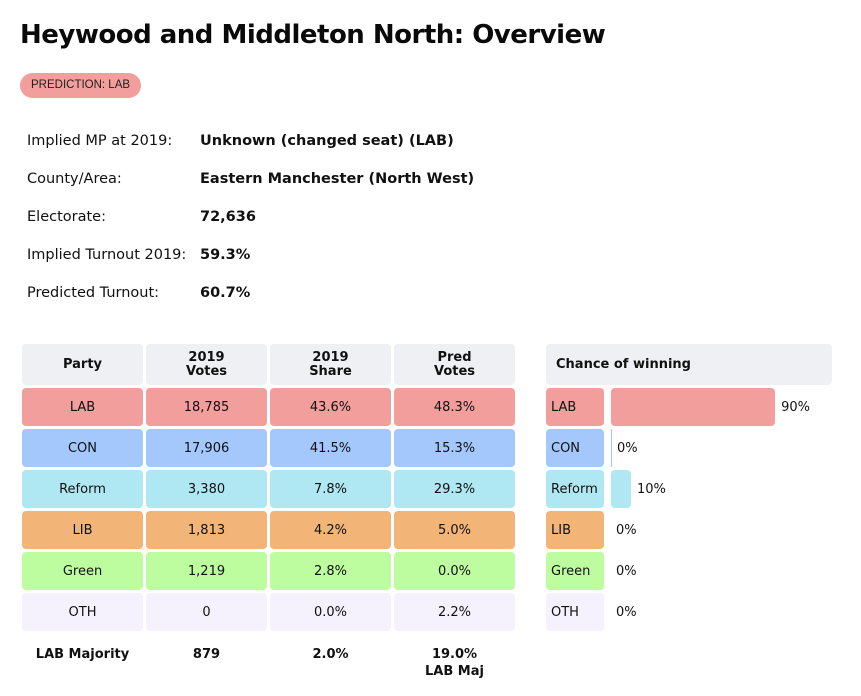 This screenshot has height=696, width=861. I want to click on chance-row: LAB 90%, so click(689, 407).